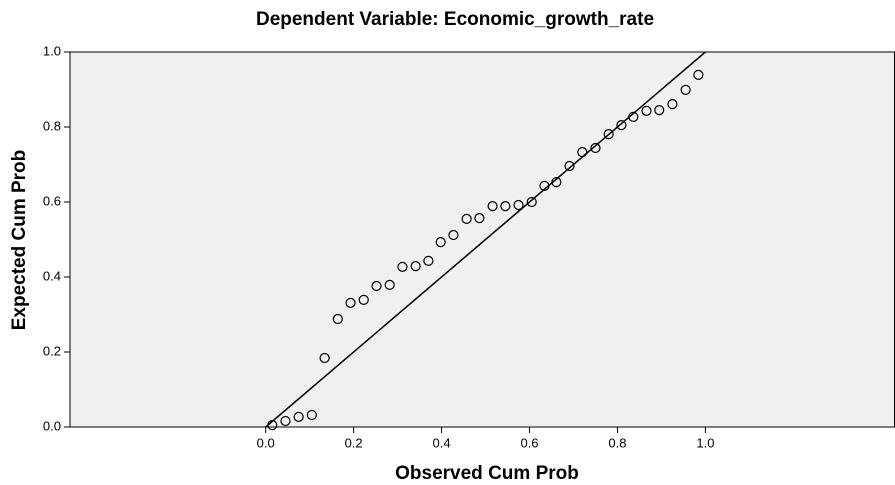 The image size is (895, 485). Describe the element at coordinates (52, 275) in the screenshot. I see `y-tick-label: 0.4` at that location.